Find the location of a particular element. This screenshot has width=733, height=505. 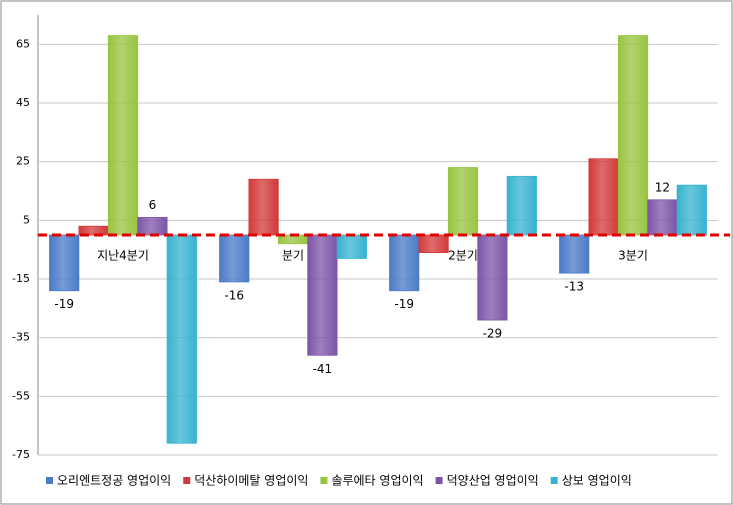

legend-label: 오리엔트정공 영업이익 is located at coordinates (114, 481).